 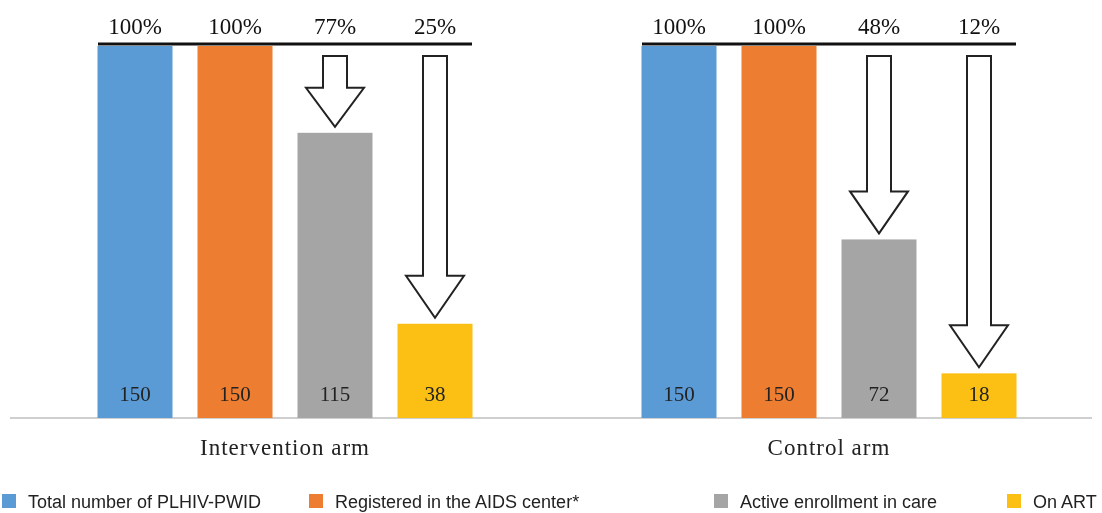 What do you see at coordinates (435, 394) in the screenshot?
I see `data-label: 38` at bounding box center [435, 394].